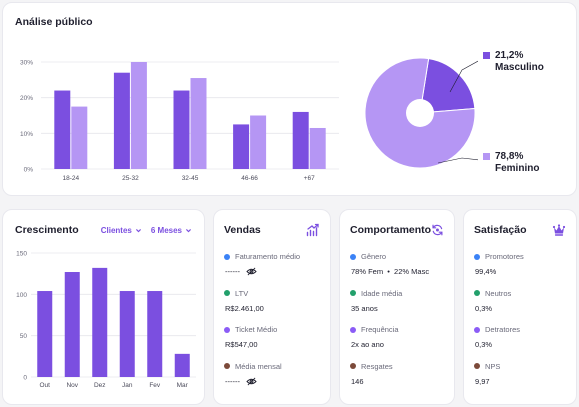 The height and width of the screenshot is (407, 579). What do you see at coordinates (357, 381) in the screenshot?
I see `metric-value: 146` at bounding box center [357, 381].